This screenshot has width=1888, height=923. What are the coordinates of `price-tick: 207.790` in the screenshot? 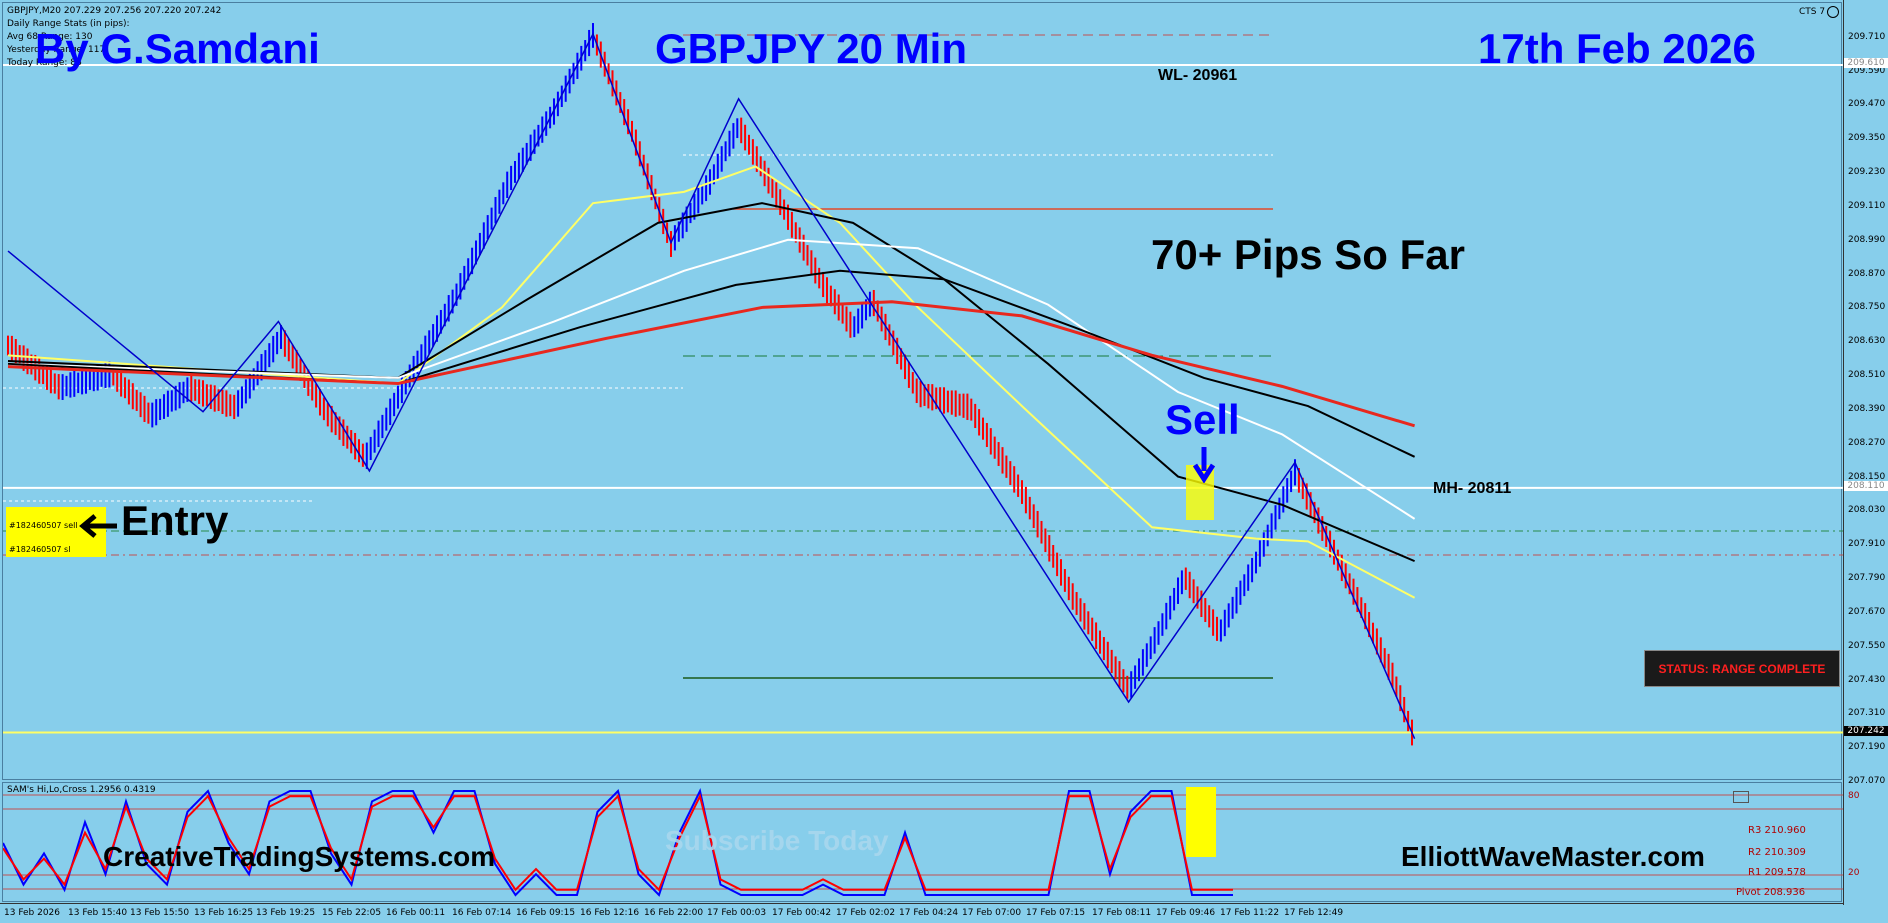 It's located at (1867, 578).